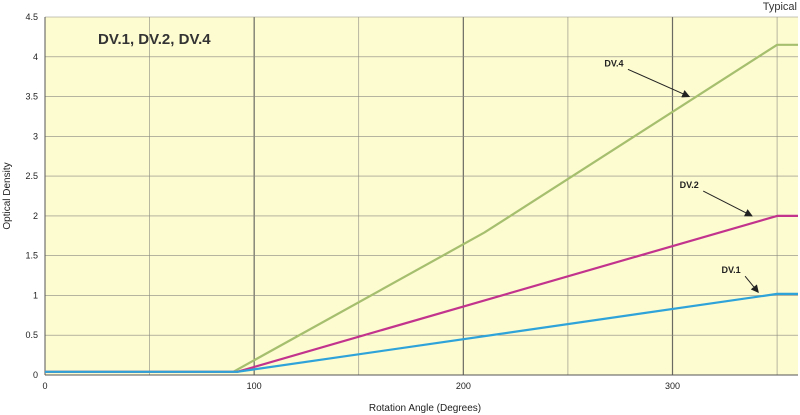 The image size is (800, 415). Describe the element at coordinates (154, 39) in the screenshot. I see `chart-title: DV.1, DV.2, DV.4` at that location.